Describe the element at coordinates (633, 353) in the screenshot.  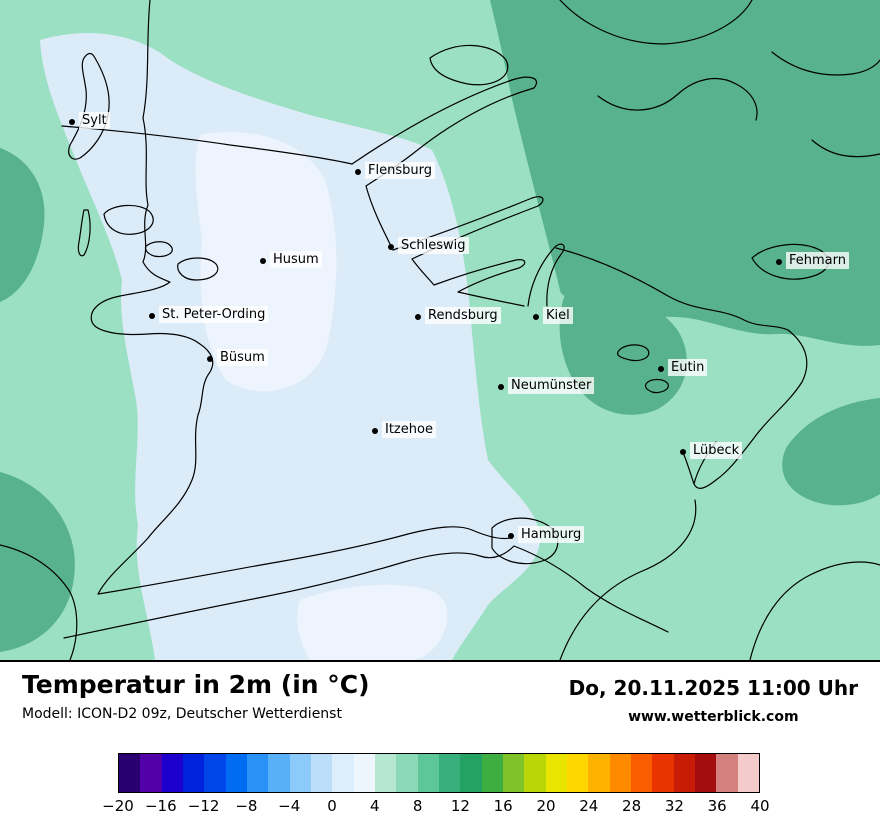
I see `ploen-lake-outline` at that location.